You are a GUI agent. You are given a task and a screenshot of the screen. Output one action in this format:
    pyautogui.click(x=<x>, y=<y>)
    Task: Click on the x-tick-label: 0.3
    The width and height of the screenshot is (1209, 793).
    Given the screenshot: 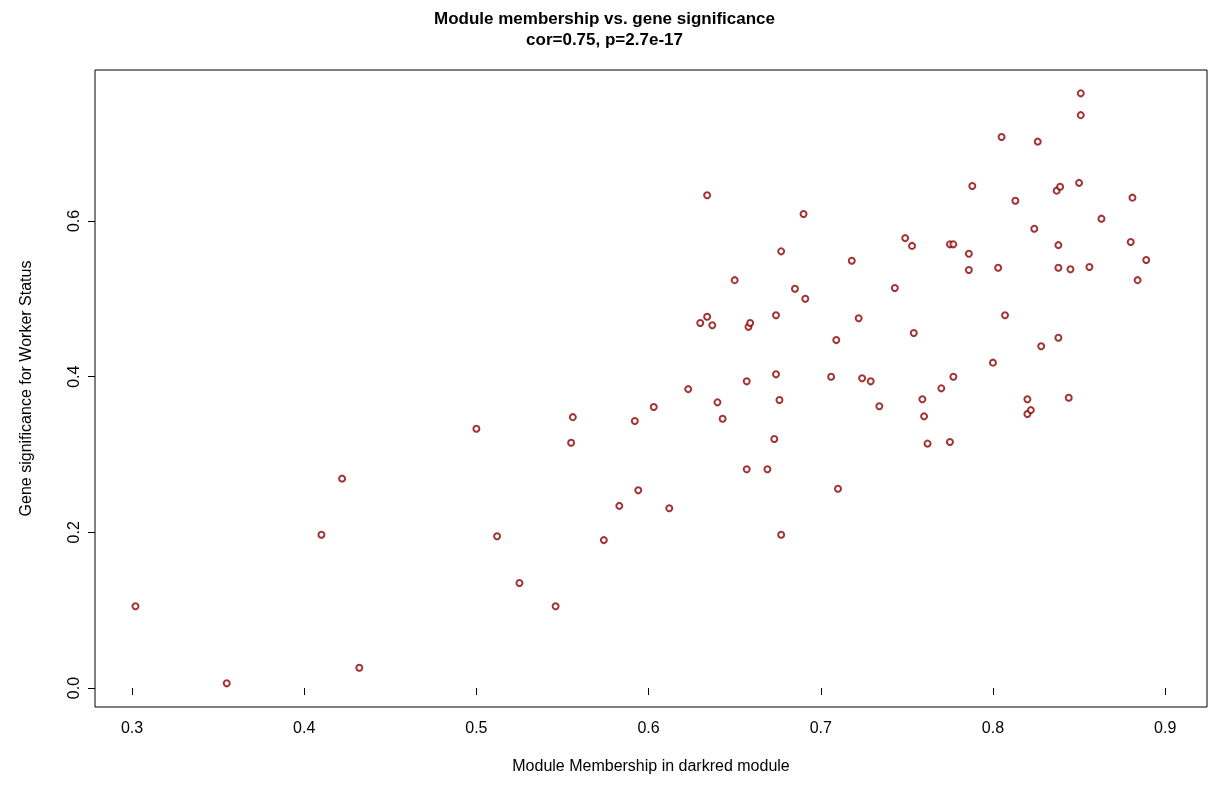 What is the action you would take?
    pyautogui.click(x=132, y=727)
    